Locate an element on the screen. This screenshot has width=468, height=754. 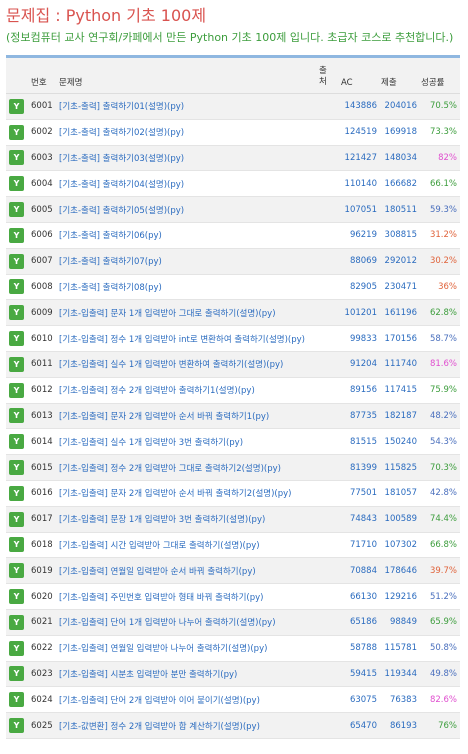
ac-count-link: 63075 is located at coordinates (359, 700).